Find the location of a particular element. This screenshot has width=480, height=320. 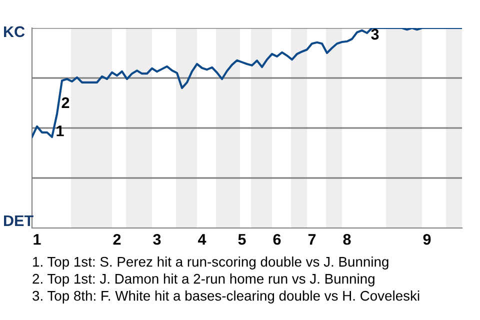

x-tick-label: 7 is located at coordinates (312, 239).